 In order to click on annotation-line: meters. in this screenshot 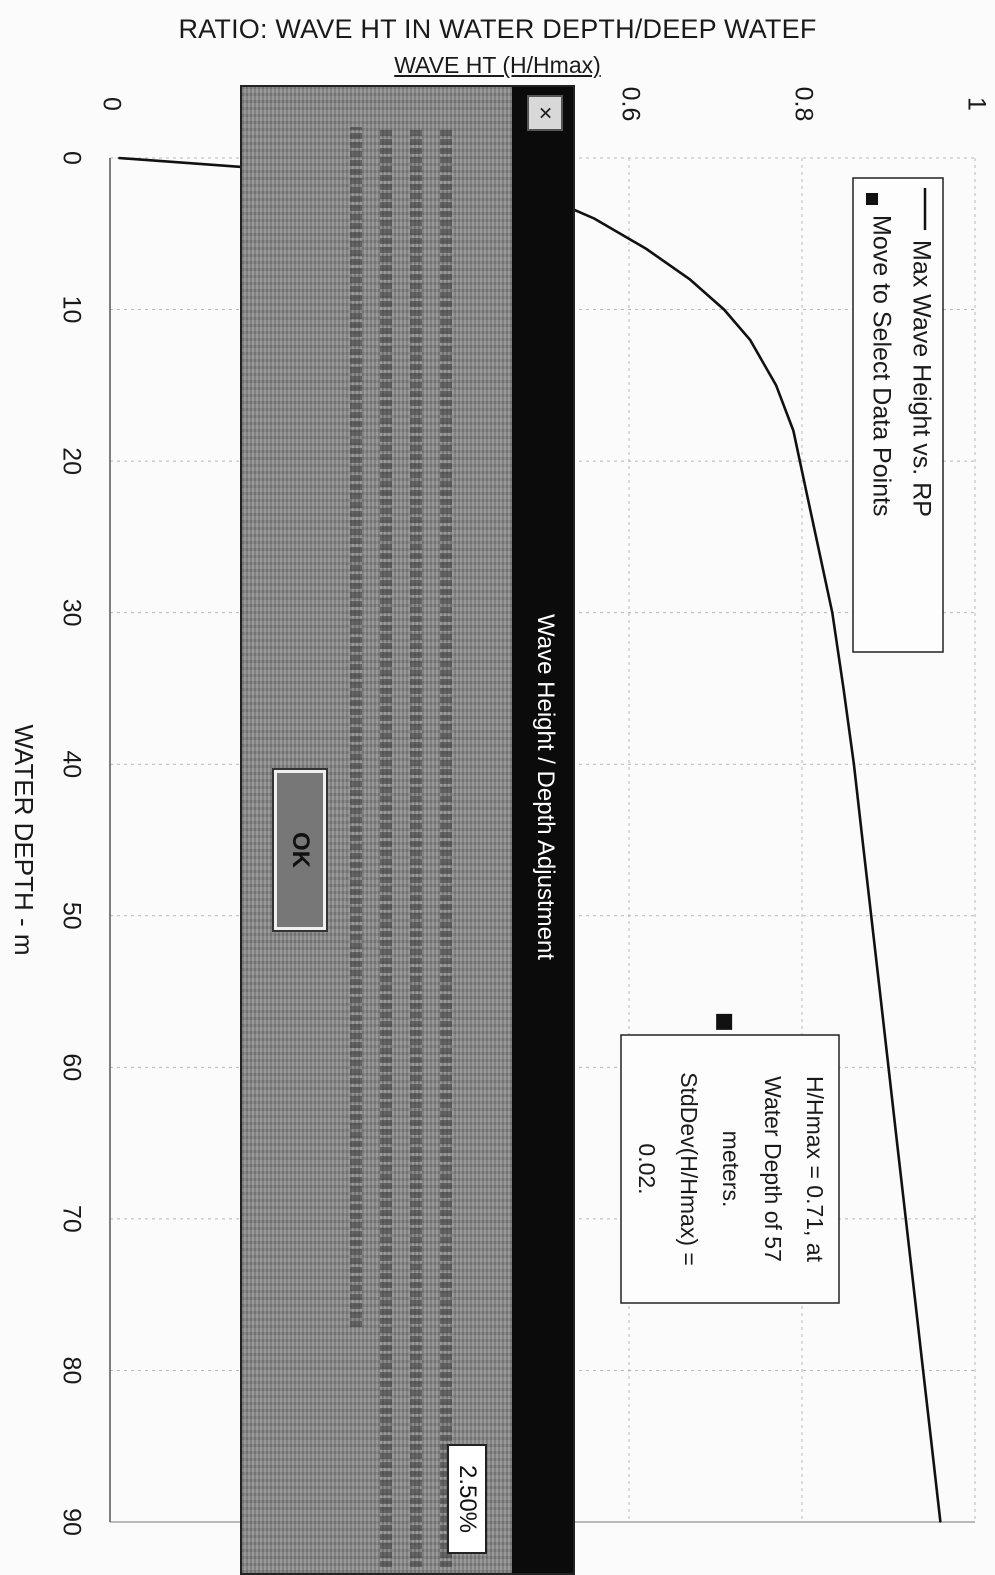, I will do `click(731, 1169)`.